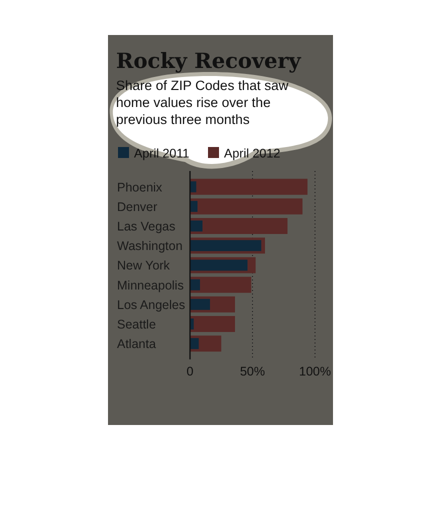  What do you see at coordinates (202, 102) in the screenshot?
I see `chart-subtitle: Share of ZIP Codes that saw home values rise over the previous three months` at bounding box center [202, 102].